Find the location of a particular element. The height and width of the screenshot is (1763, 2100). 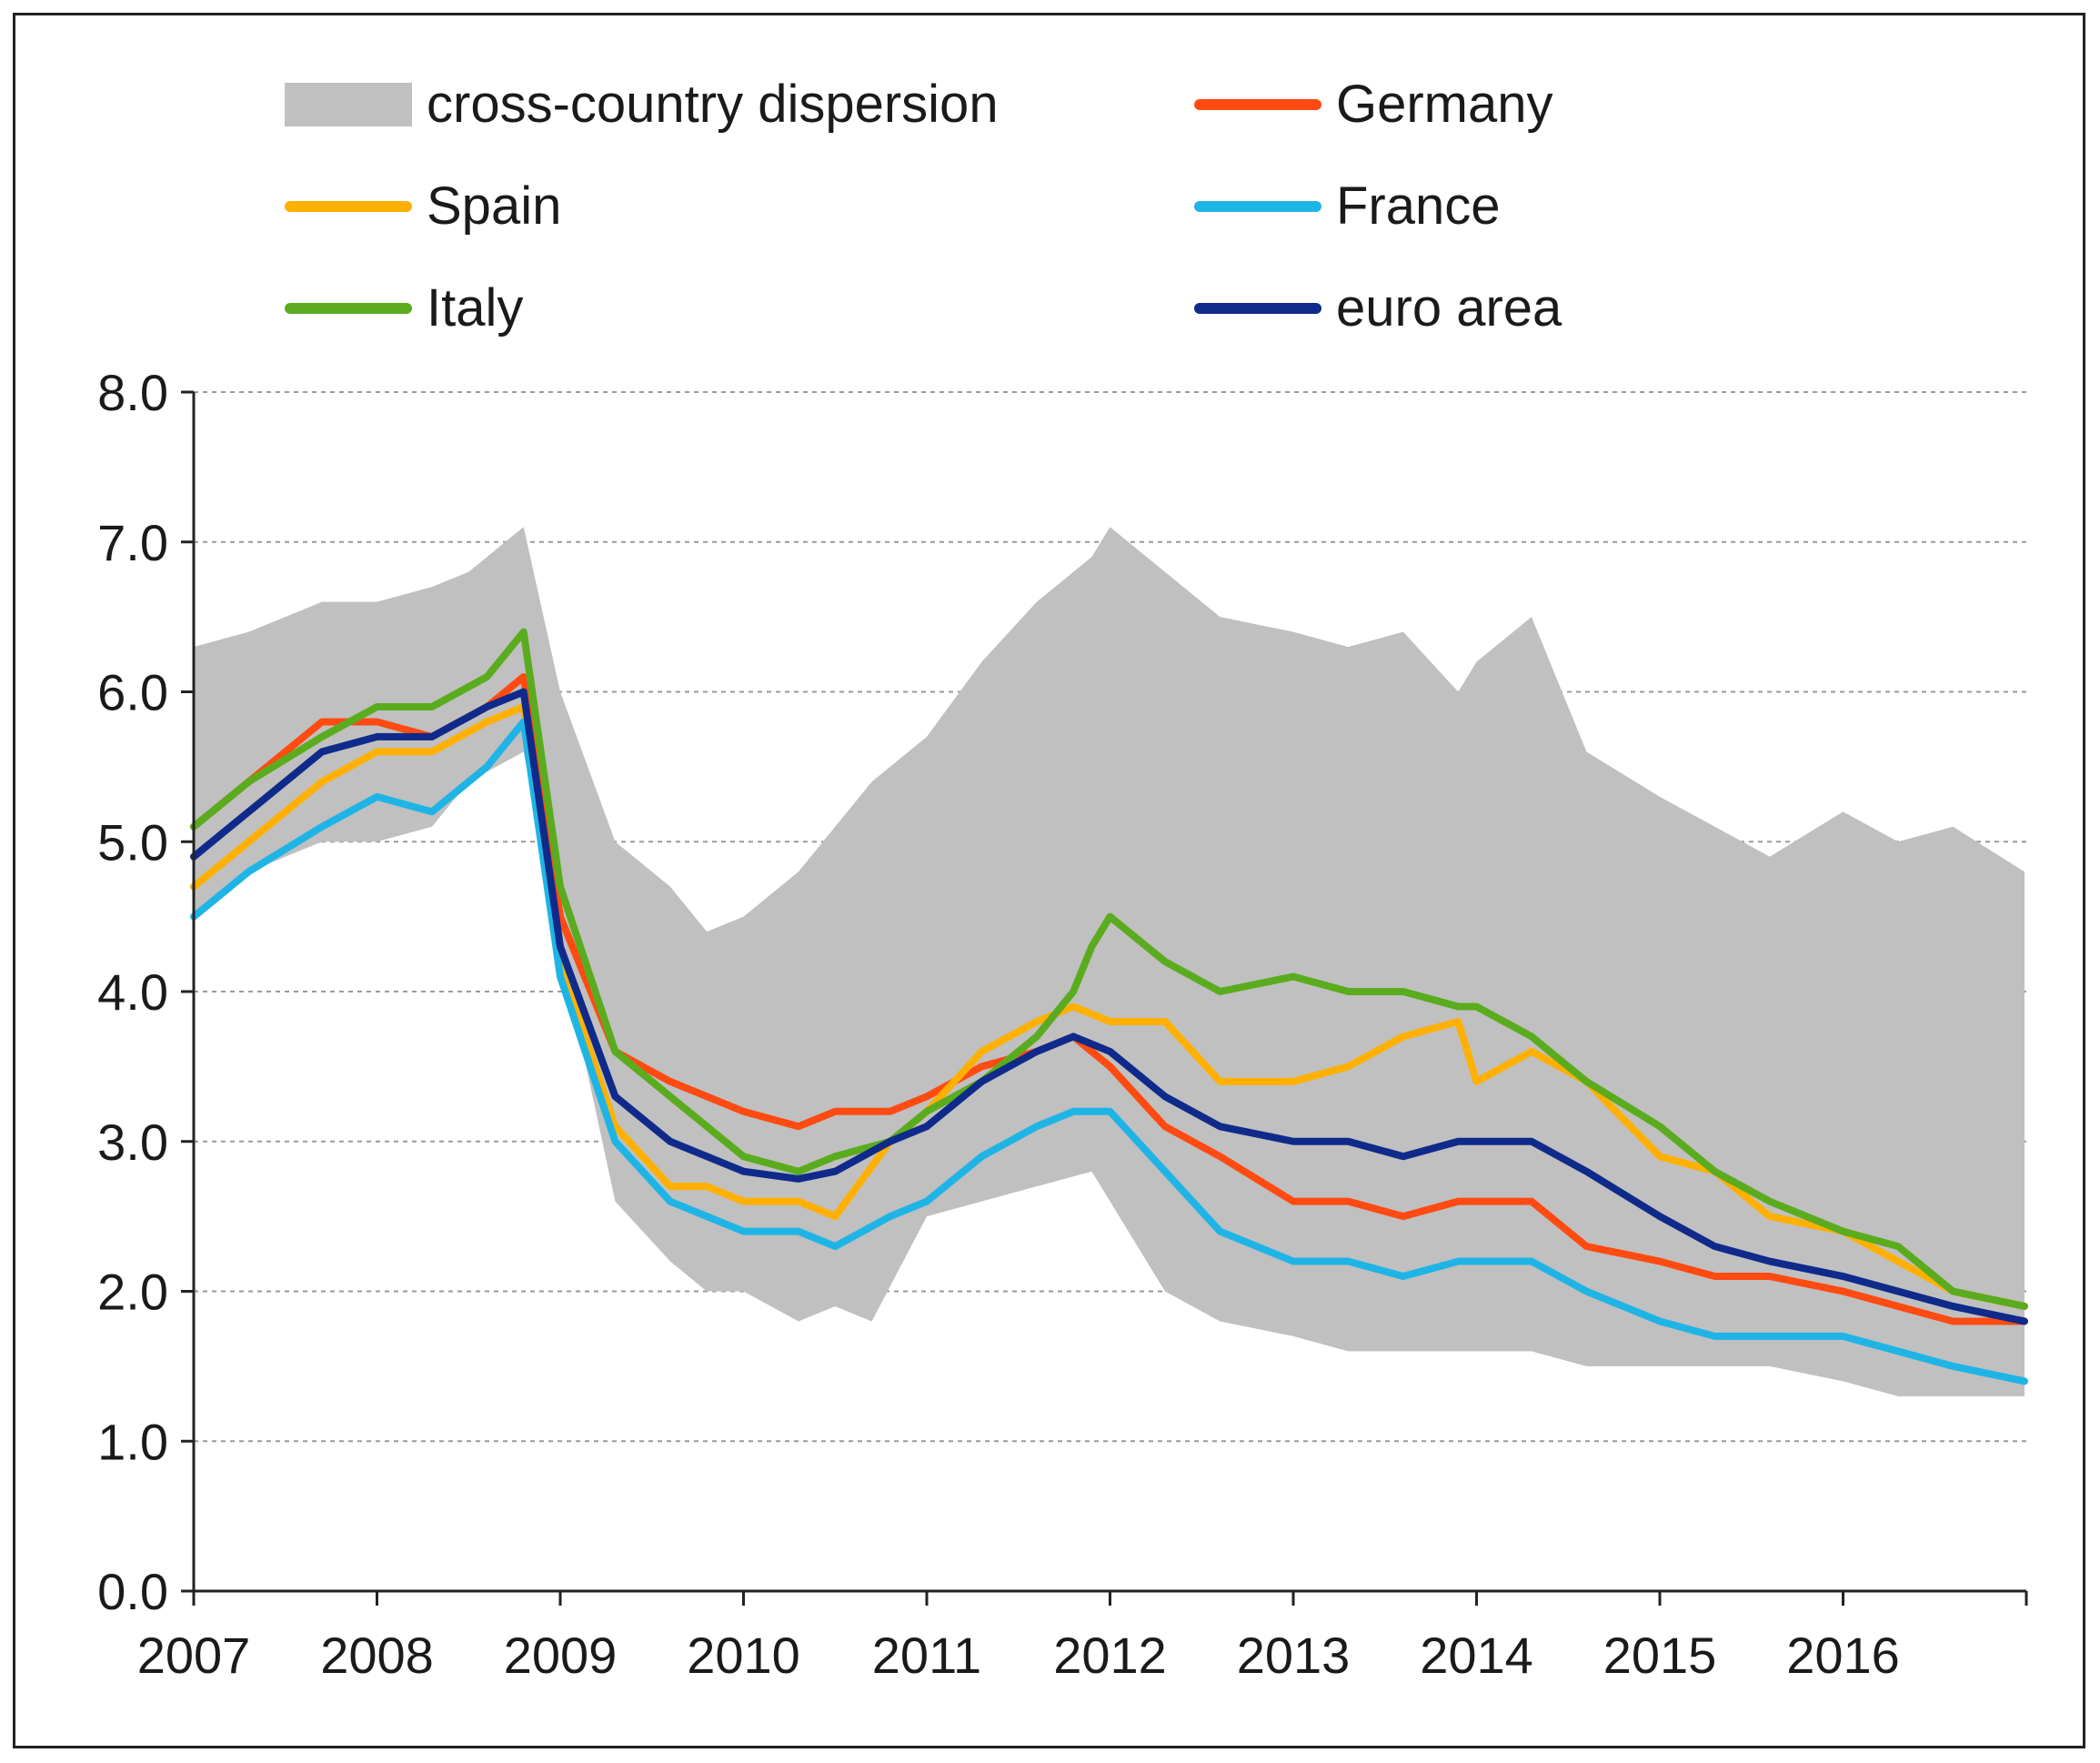

y-tick-label: 6.0 is located at coordinates (132, 693).